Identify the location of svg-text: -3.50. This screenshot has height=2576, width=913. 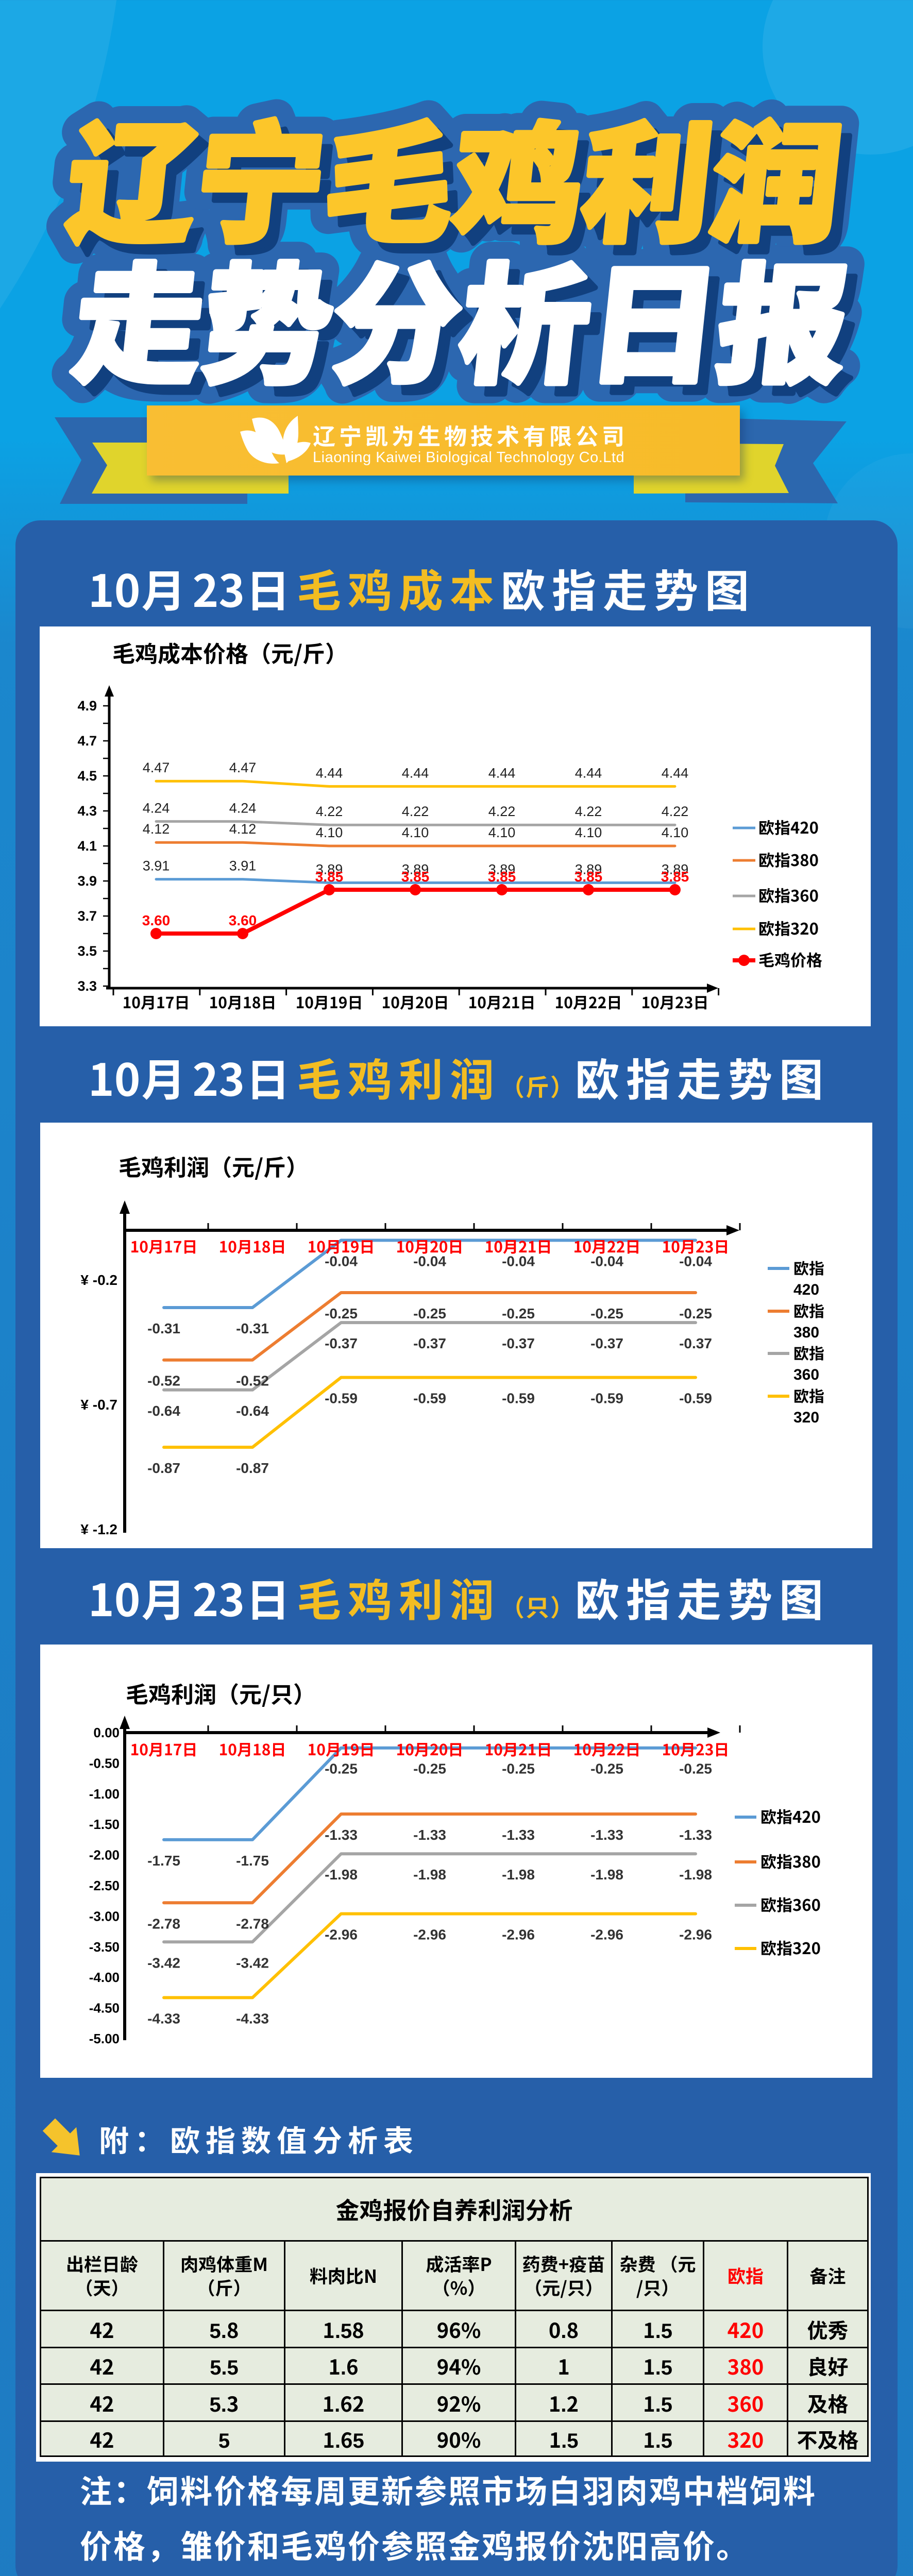
(105, 1947).